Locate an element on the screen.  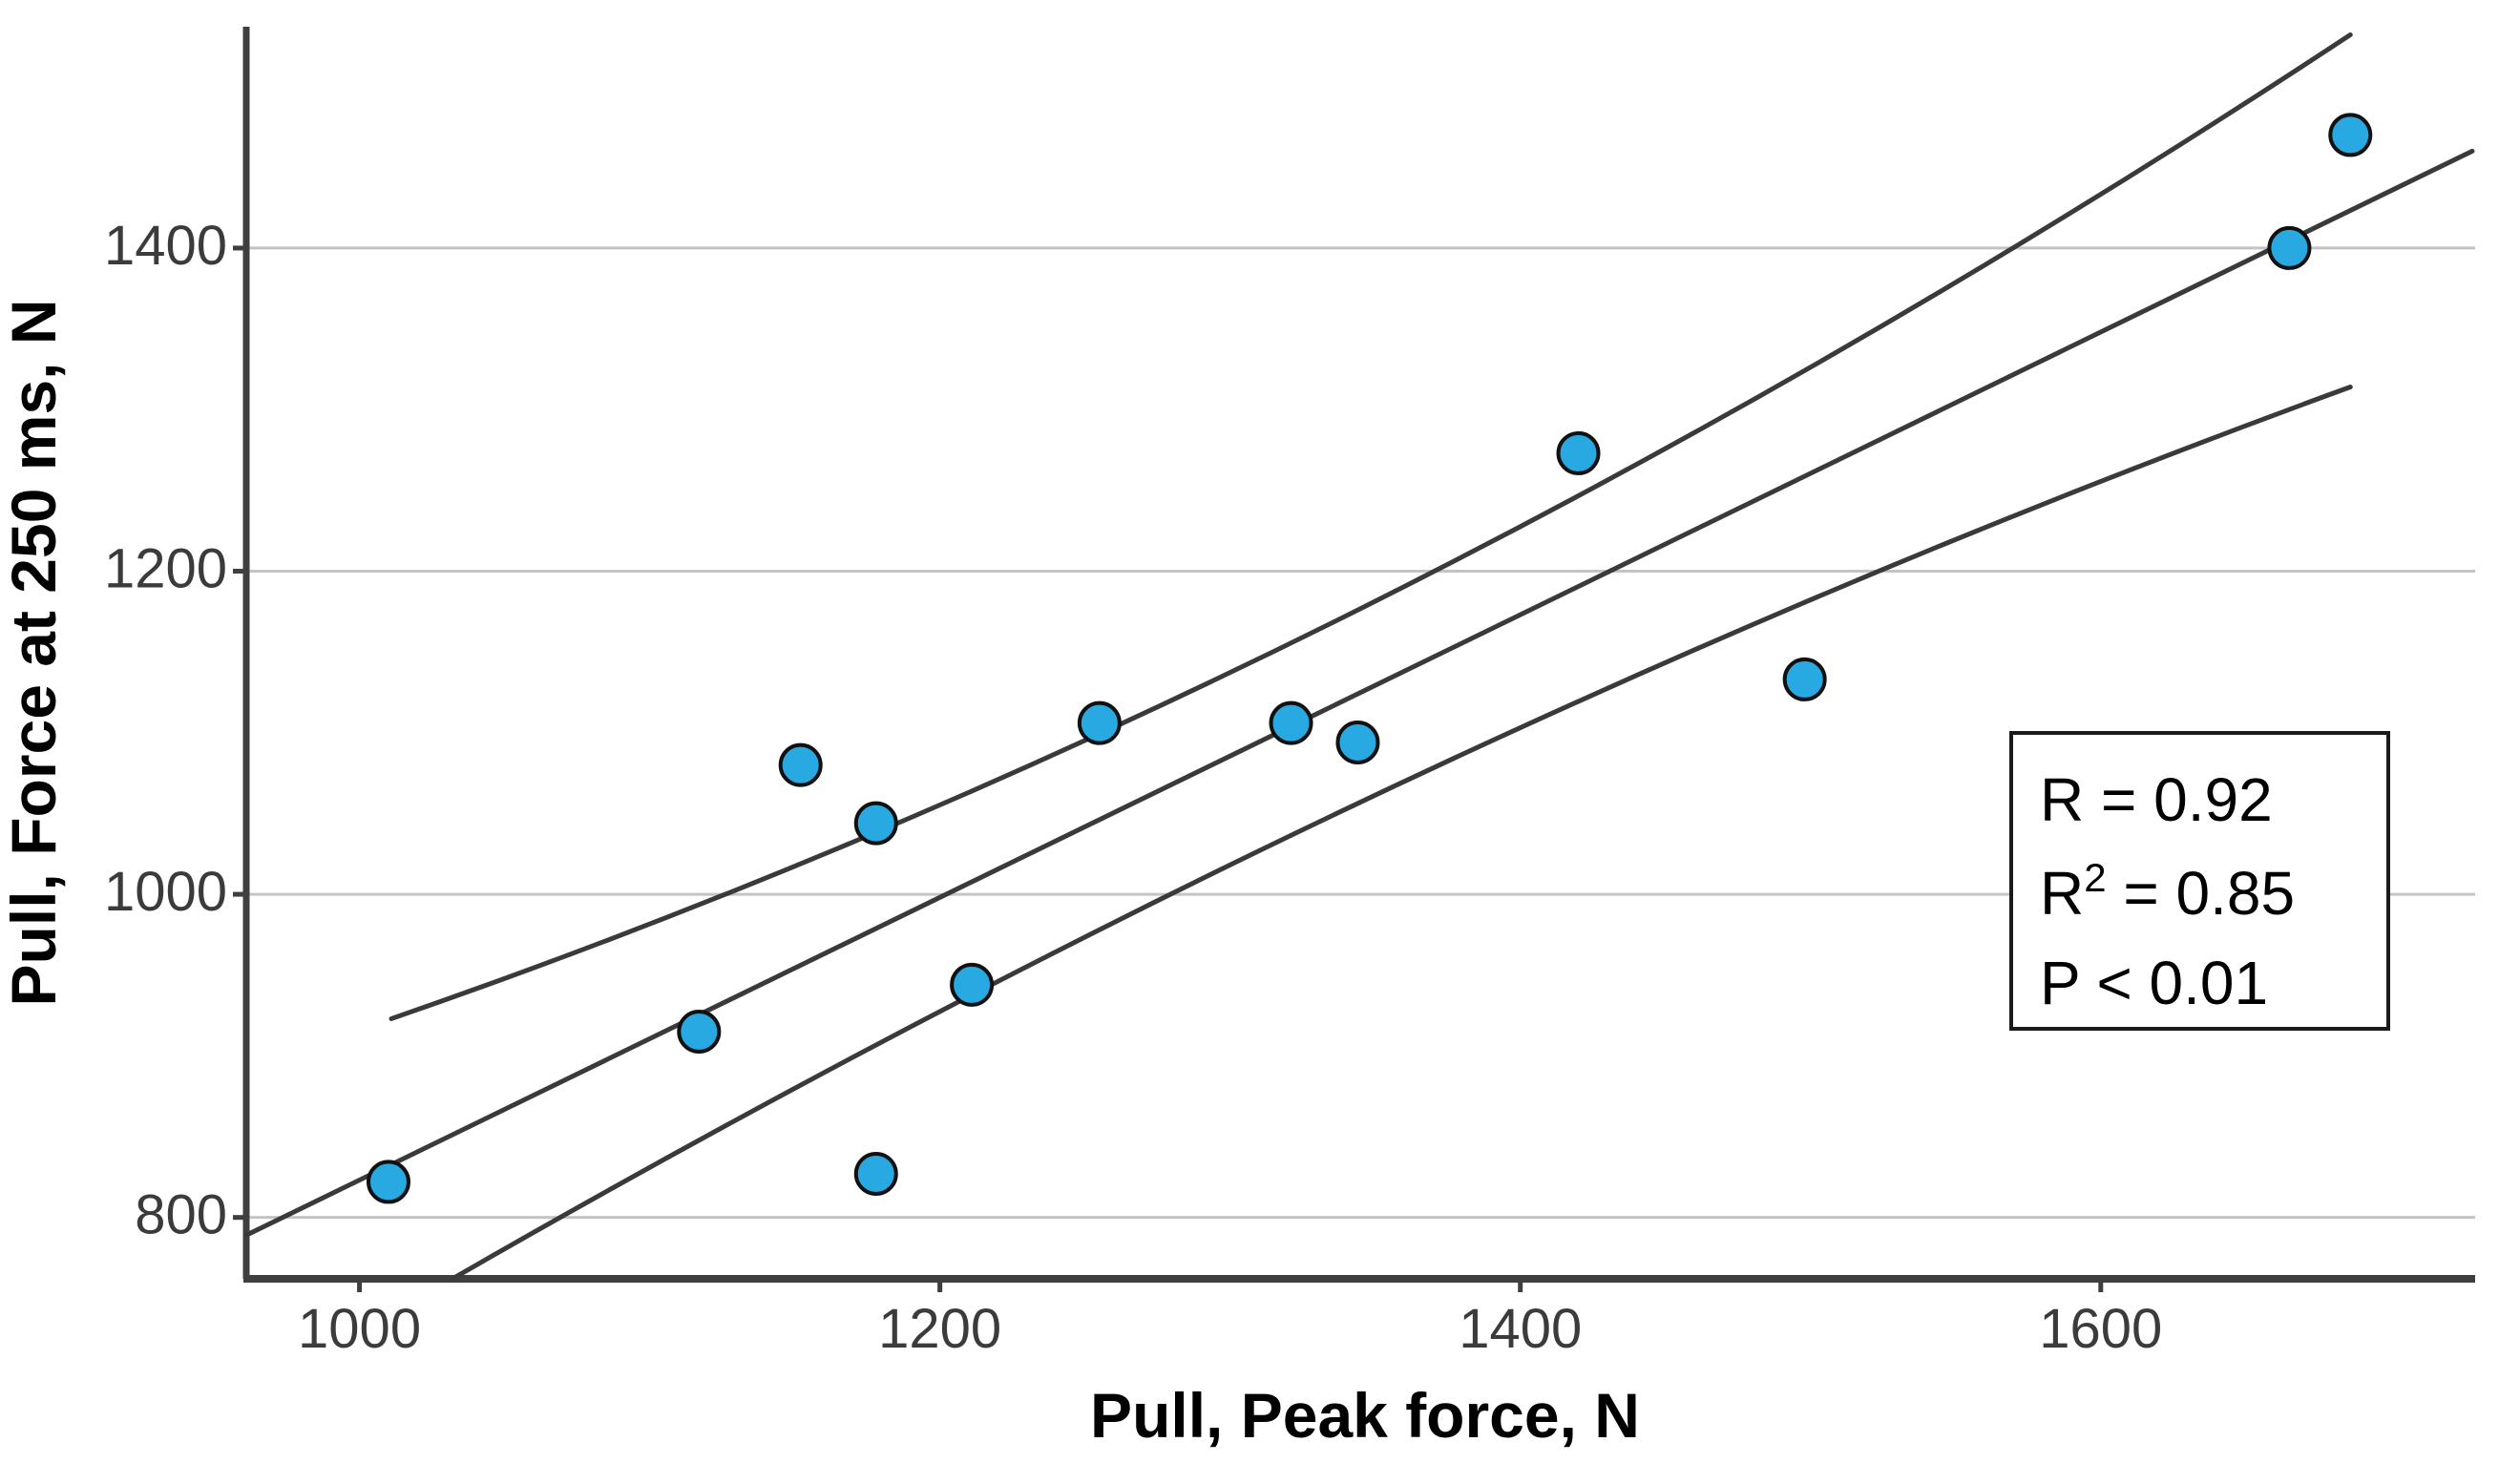
stats-box: R = 0.92 R2 = 0.85 P < 0.01 is located at coordinates (2200, 881).